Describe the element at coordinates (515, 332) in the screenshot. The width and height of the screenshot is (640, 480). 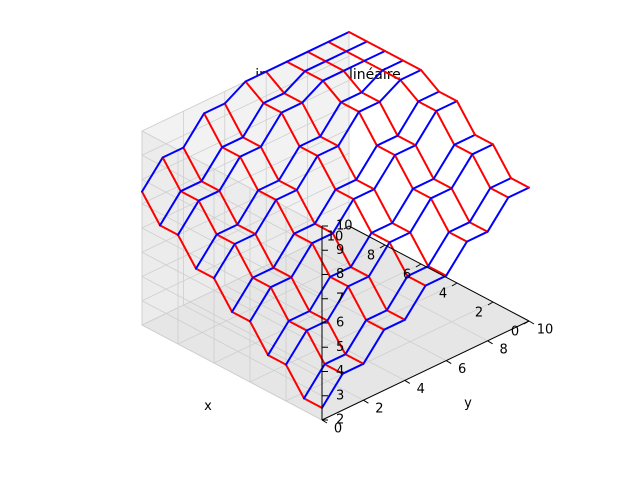
I see `x-tick-label: 0` at that location.